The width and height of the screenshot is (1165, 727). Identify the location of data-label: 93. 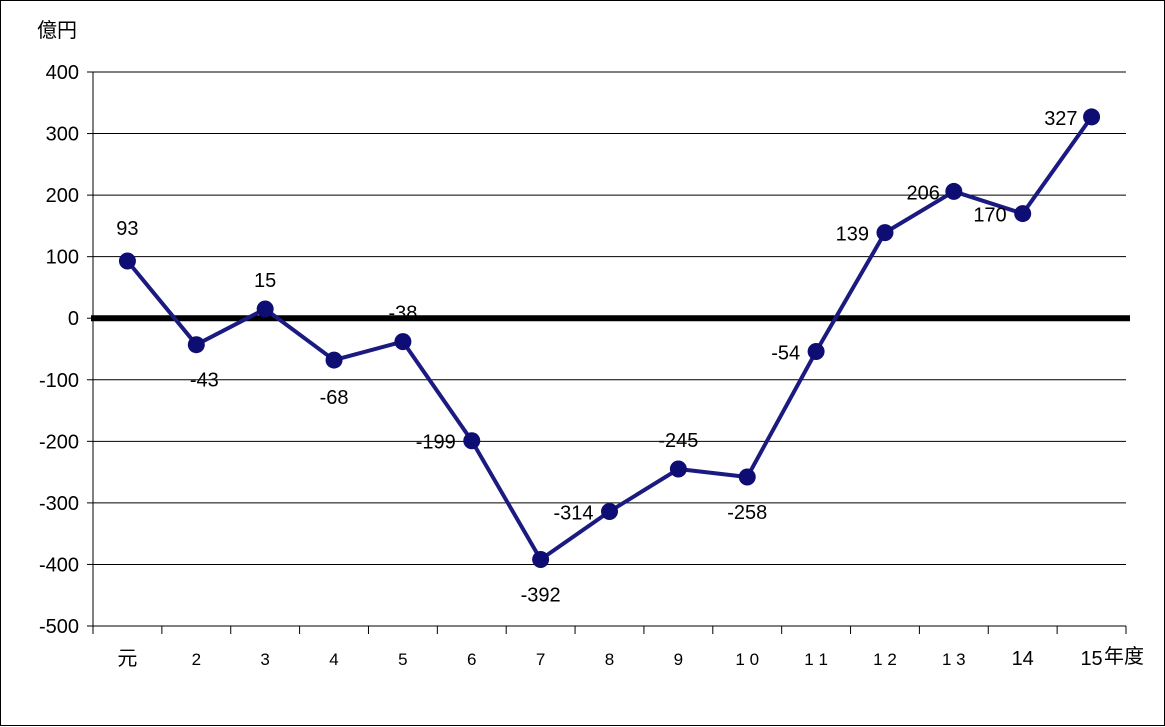
(127, 229).